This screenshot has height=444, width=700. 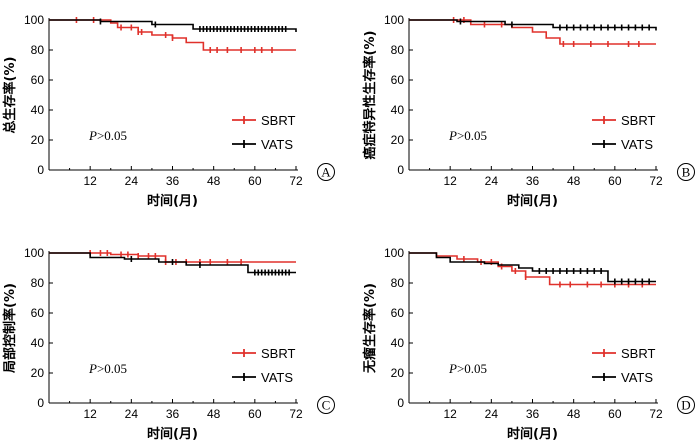 I want to click on panel-label-letter: C, so click(x=326, y=405).